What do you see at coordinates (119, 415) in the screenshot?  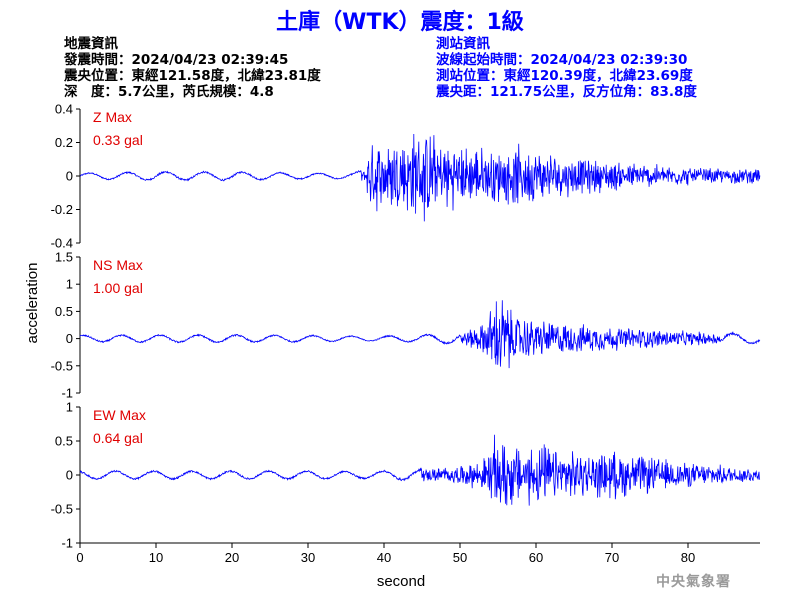 I see `max-label-ew: EW Max` at bounding box center [119, 415].